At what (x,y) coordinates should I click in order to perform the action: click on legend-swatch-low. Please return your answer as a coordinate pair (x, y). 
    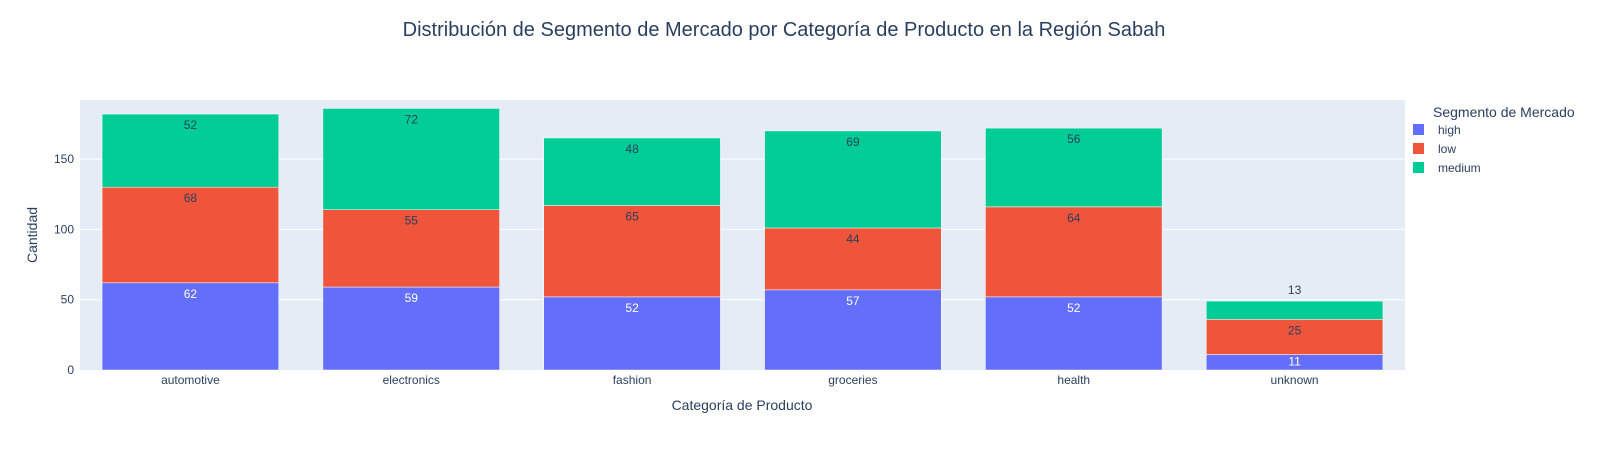
    Looking at the image, I should click on (1418, 148).